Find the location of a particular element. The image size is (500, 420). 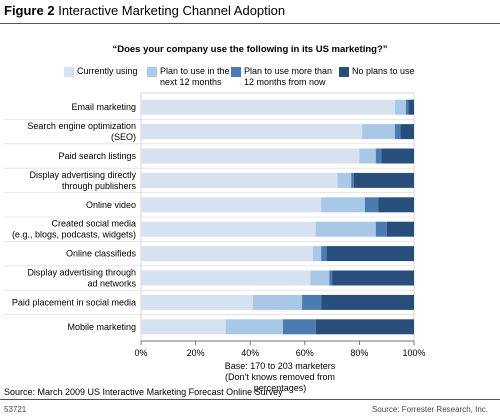

legend-swatch-currently-using is located at coordinates (69, 72).